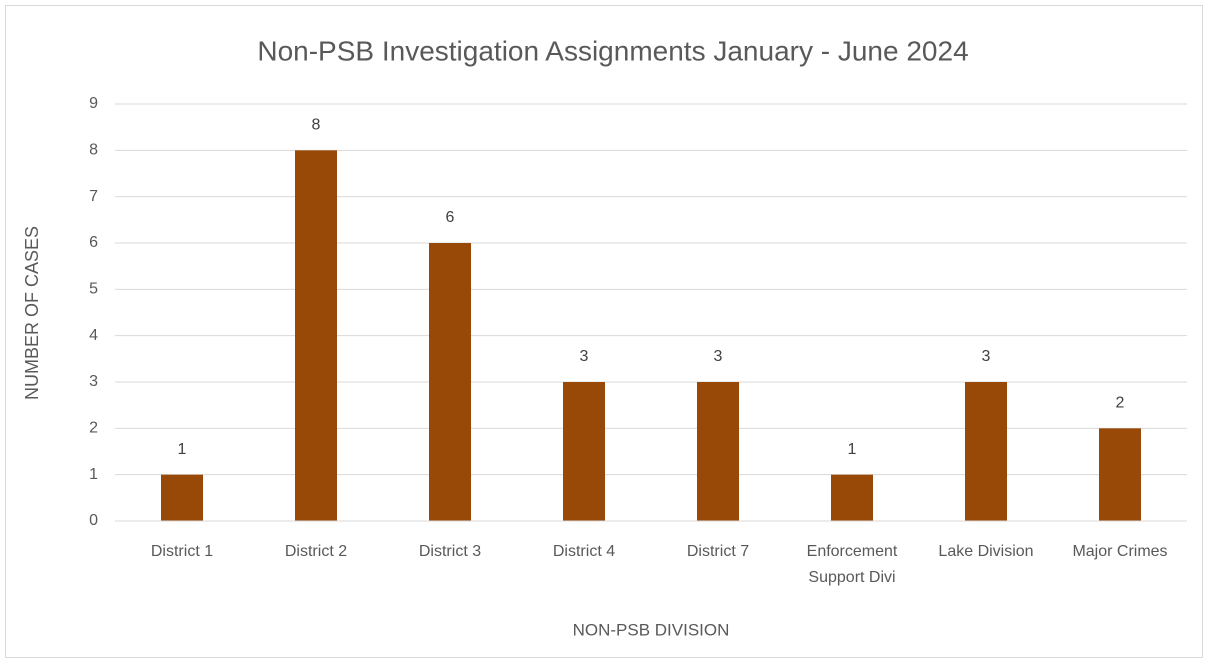 The height and width of the screenshot is (664, 1209). I want to click on y-tick-label: 6, so click(93, 242).